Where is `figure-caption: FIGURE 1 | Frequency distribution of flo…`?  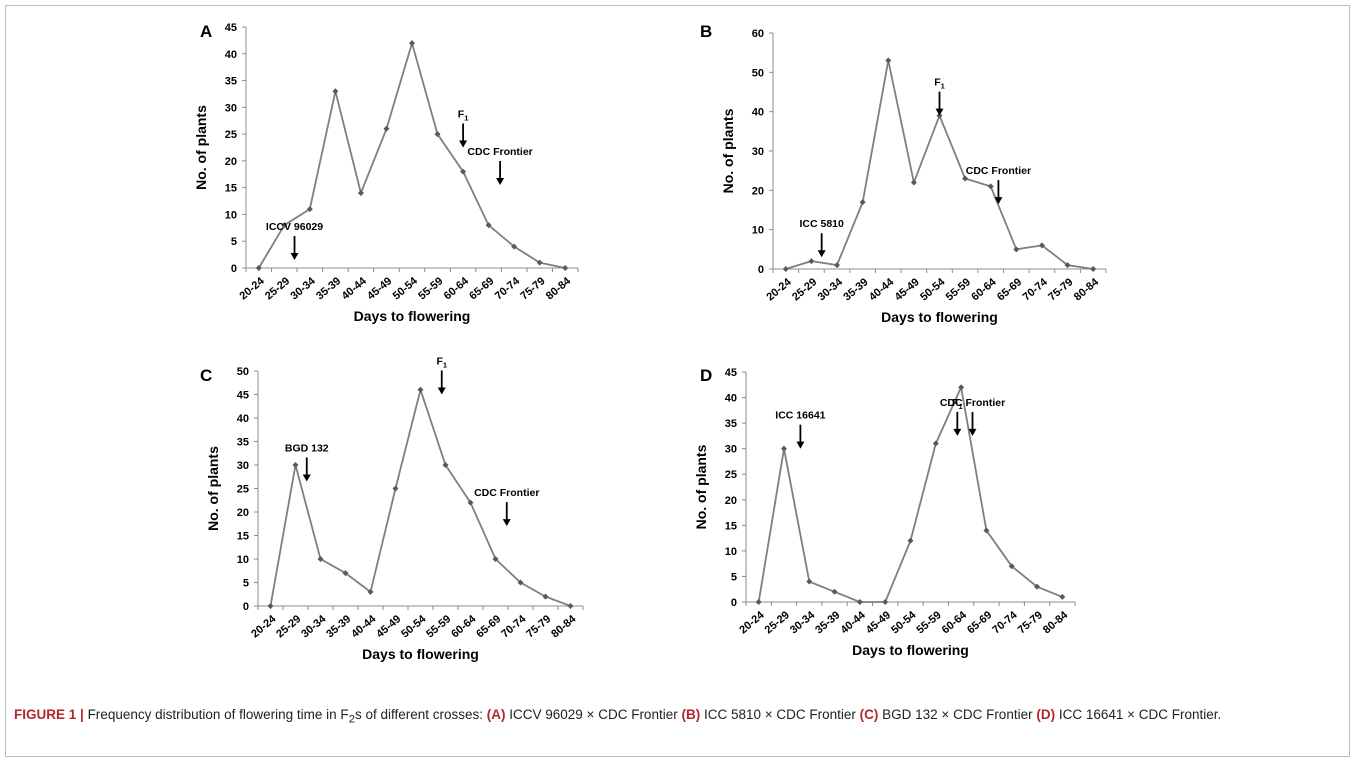
figure-caption: FIGURE 1 | Frequency distribution of flo… is located at coordinates (676, 717).